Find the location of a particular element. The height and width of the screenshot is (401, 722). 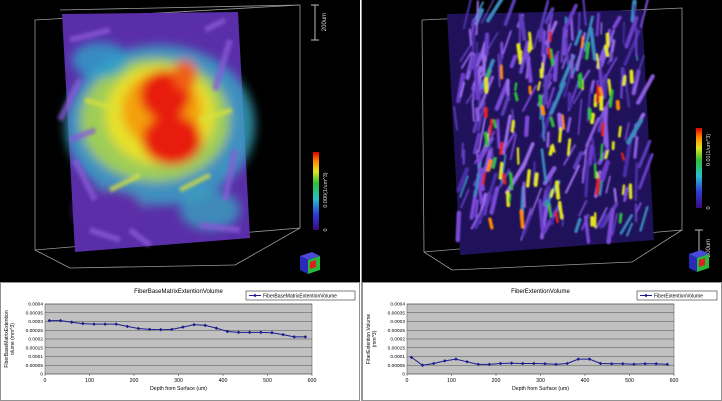

x-tick-label: 500 is located at coordinates (267, 381).